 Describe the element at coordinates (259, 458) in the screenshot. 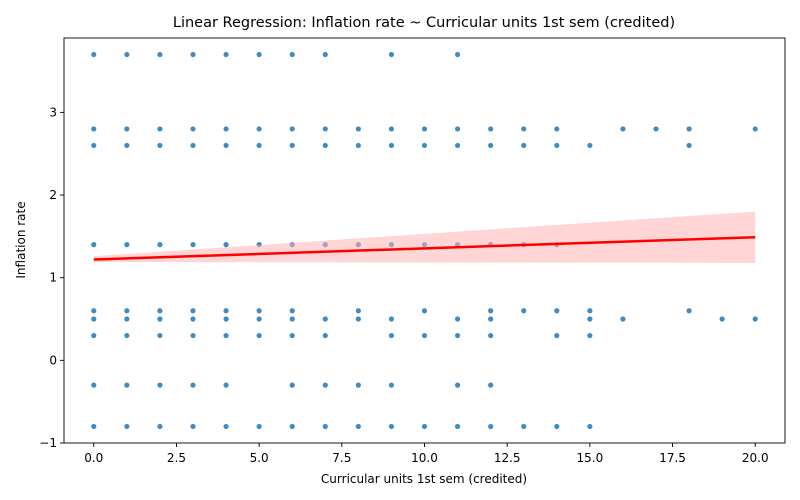

I see `x-tick-label: 5.0` at that location.